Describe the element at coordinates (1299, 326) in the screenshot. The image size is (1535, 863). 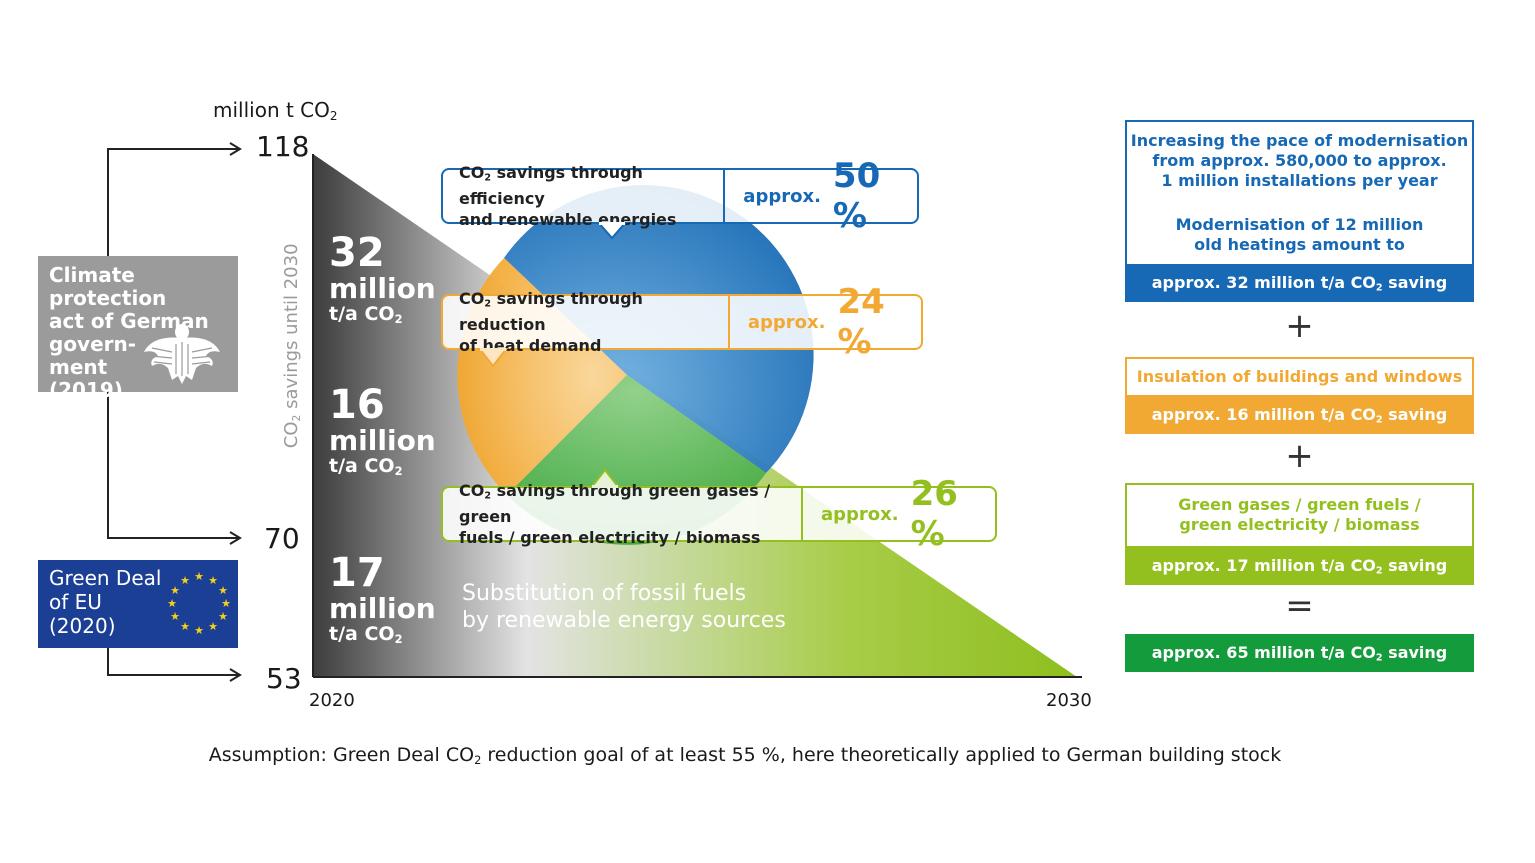
I see `plus-operator-1: +` at that location.